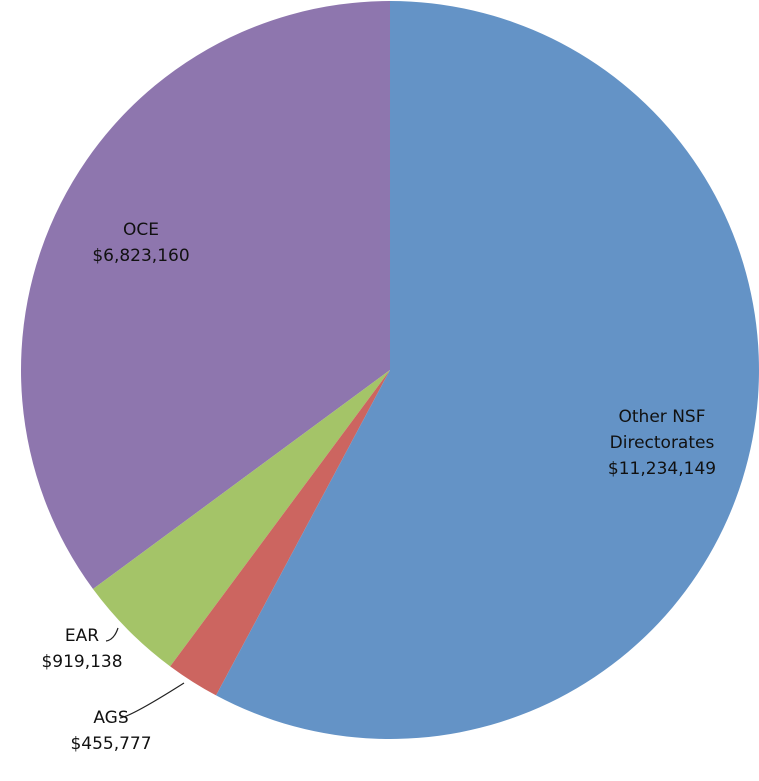 The width and height of the screenshot is (759, 781). Describe the element at coordinates (82, 662) in the screenshot. I see `value-label: $919,138` at that location.